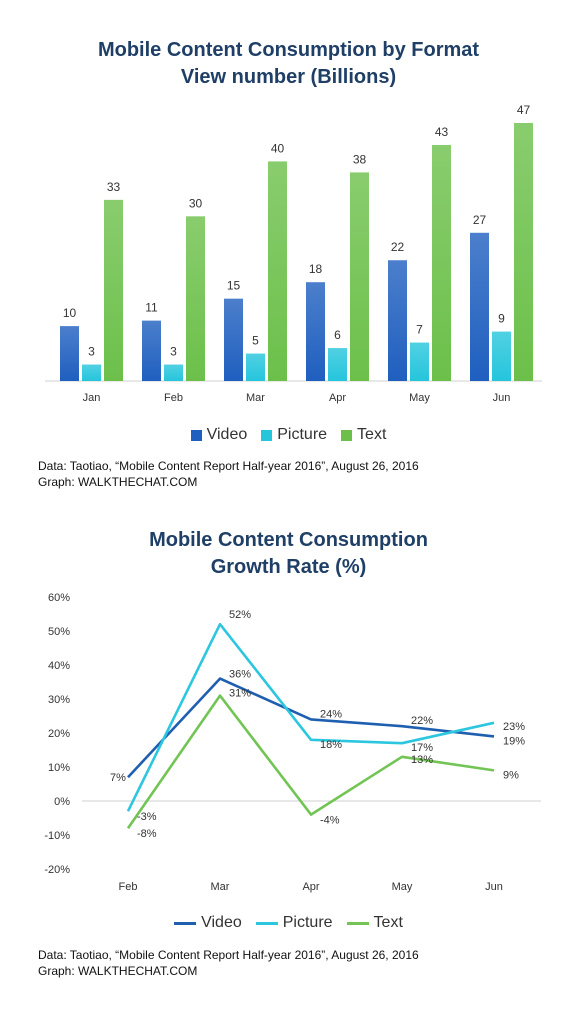 Image resolution: width=577 pixels, height=1024 pixels. I want to click on line-chart-subtitle: Growth Rate (%), so click(288, 567).